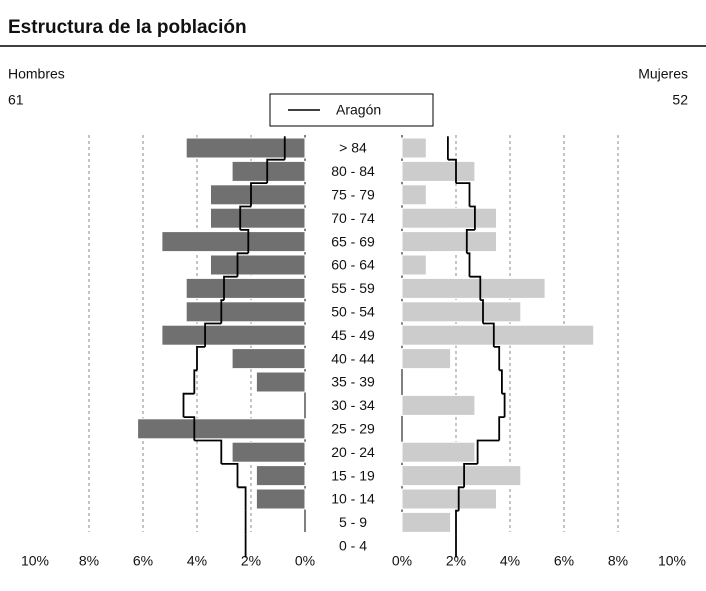  Describe the element at coordinates (353, 148) in the screenshot. I see `category-label: > 84` at that location.